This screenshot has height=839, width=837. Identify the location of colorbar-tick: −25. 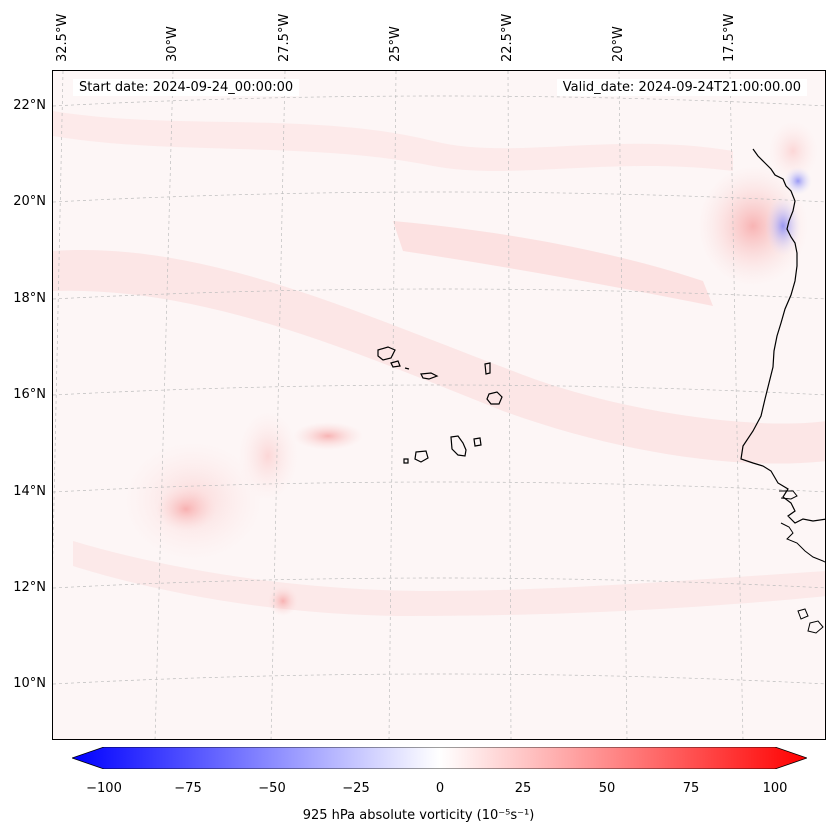
(356, 788).